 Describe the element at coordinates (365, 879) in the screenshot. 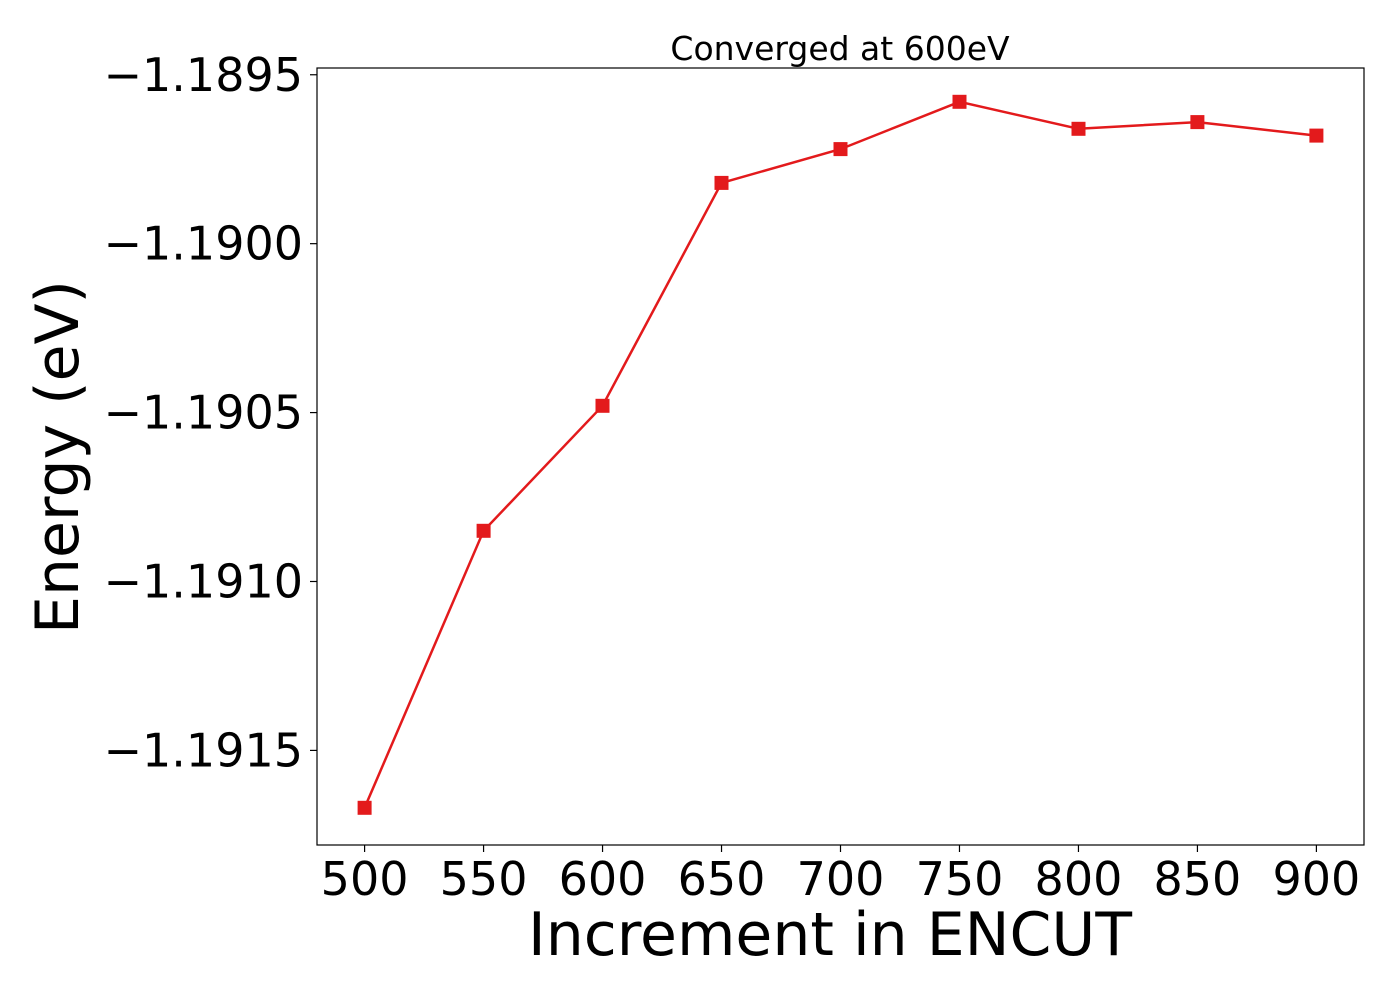

I see `x-tick-label: 500` at that location.